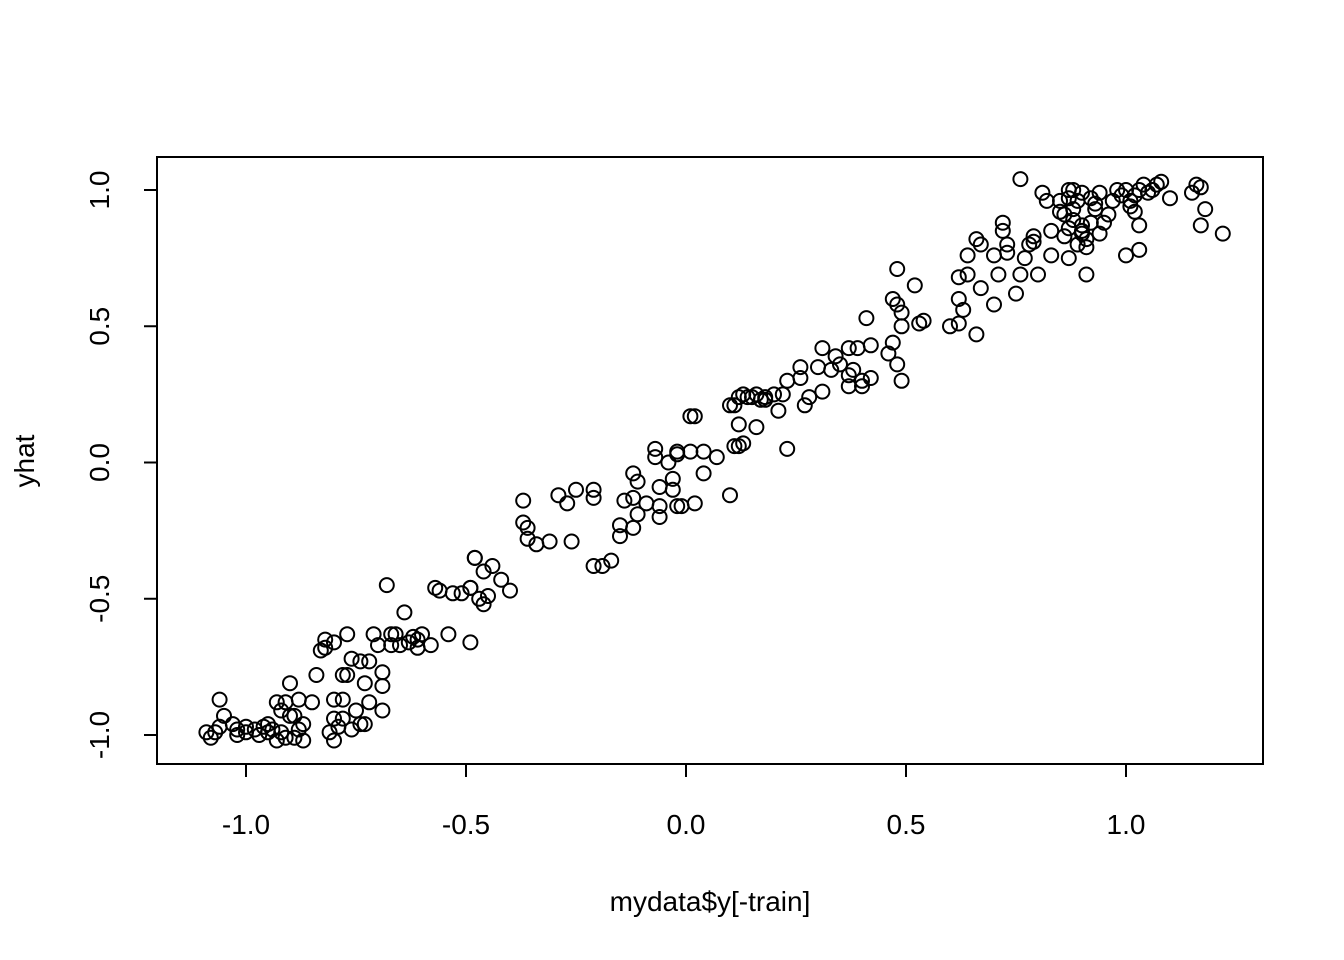  What do you see at coordinates (24, 460) in the screenshot?
I see `y-axis-label: yhat` at bounding box center [24, 460].